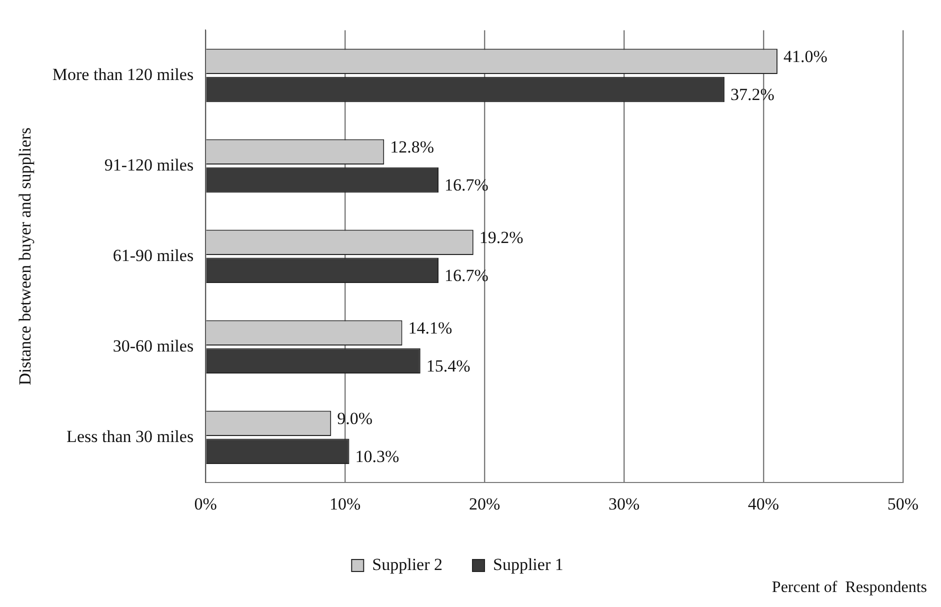  I want to click on data-label: 14.1%, so click(430, 328).